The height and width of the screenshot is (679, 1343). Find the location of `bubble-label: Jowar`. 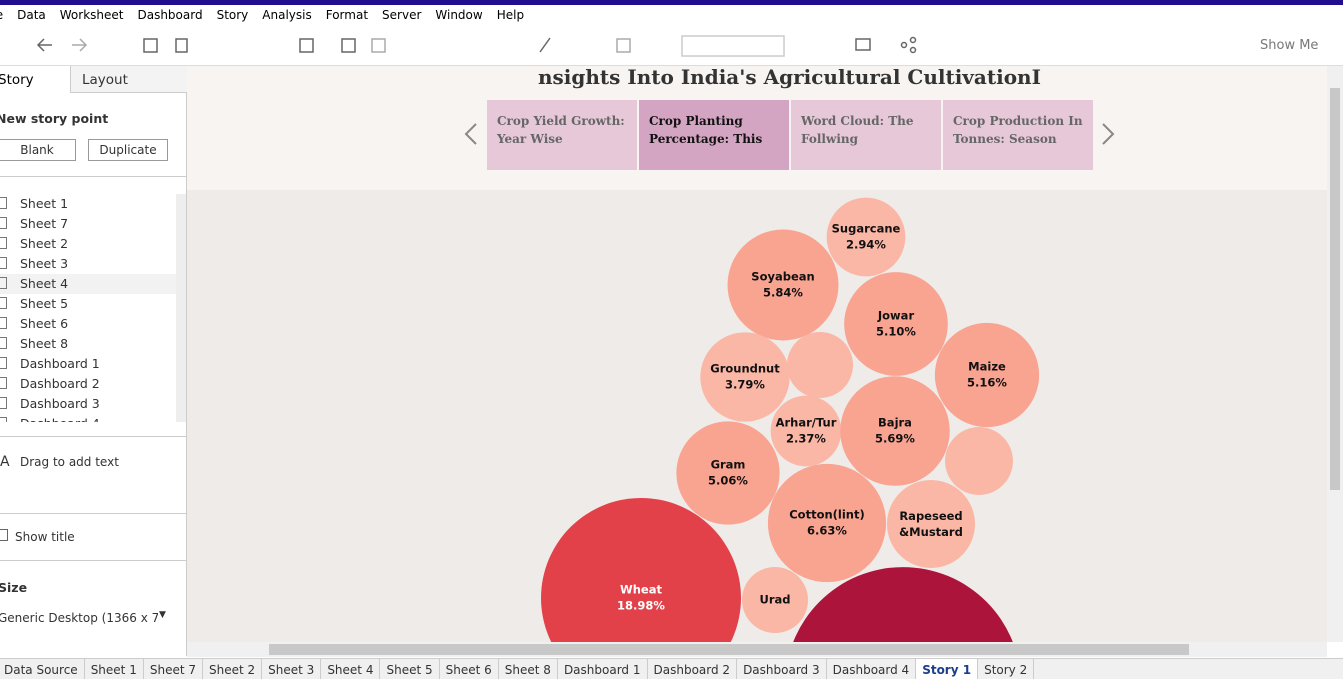

bubble-label: Jowar is located at coordinates (896, 316).